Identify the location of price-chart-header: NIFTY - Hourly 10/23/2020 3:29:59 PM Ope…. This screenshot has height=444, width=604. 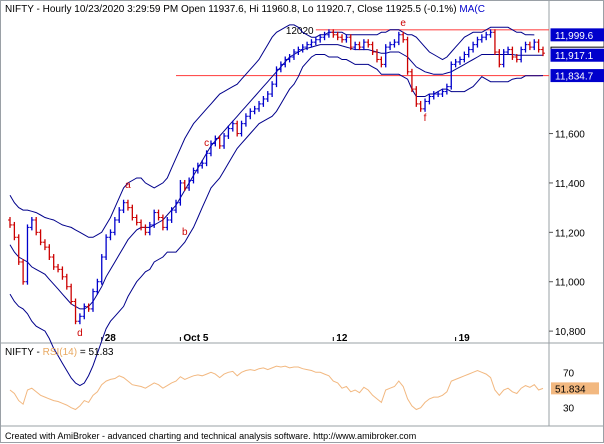
(245, 9).